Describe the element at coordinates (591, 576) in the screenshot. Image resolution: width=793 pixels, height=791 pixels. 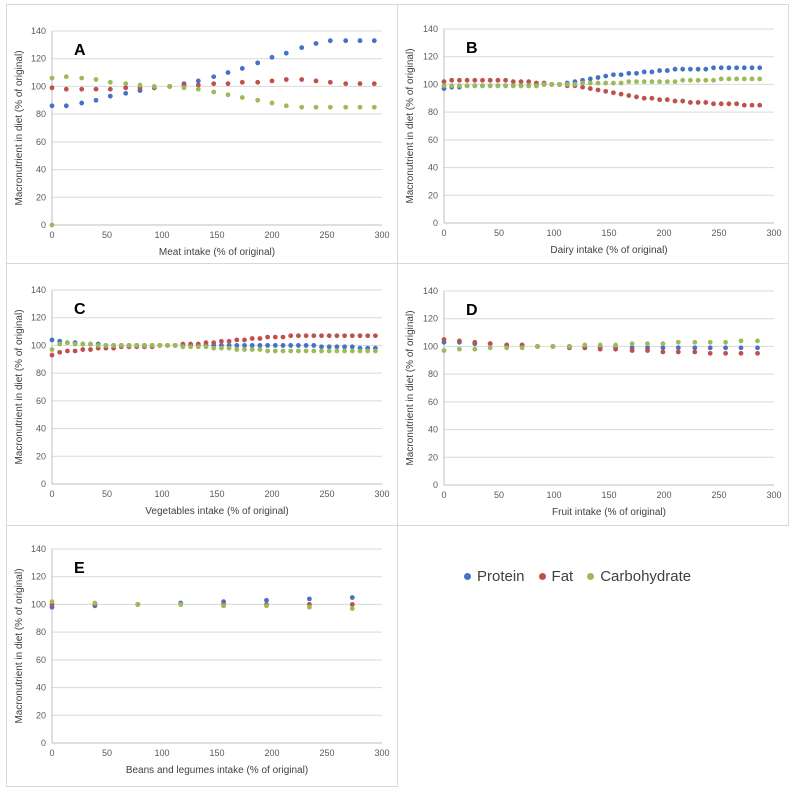
I see `carbohydrate-dot-icon` at that location.